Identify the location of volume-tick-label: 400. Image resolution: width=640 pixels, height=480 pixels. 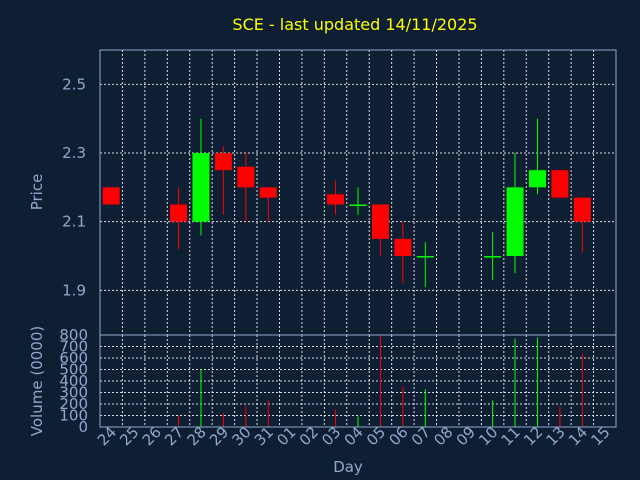
(73, 381).